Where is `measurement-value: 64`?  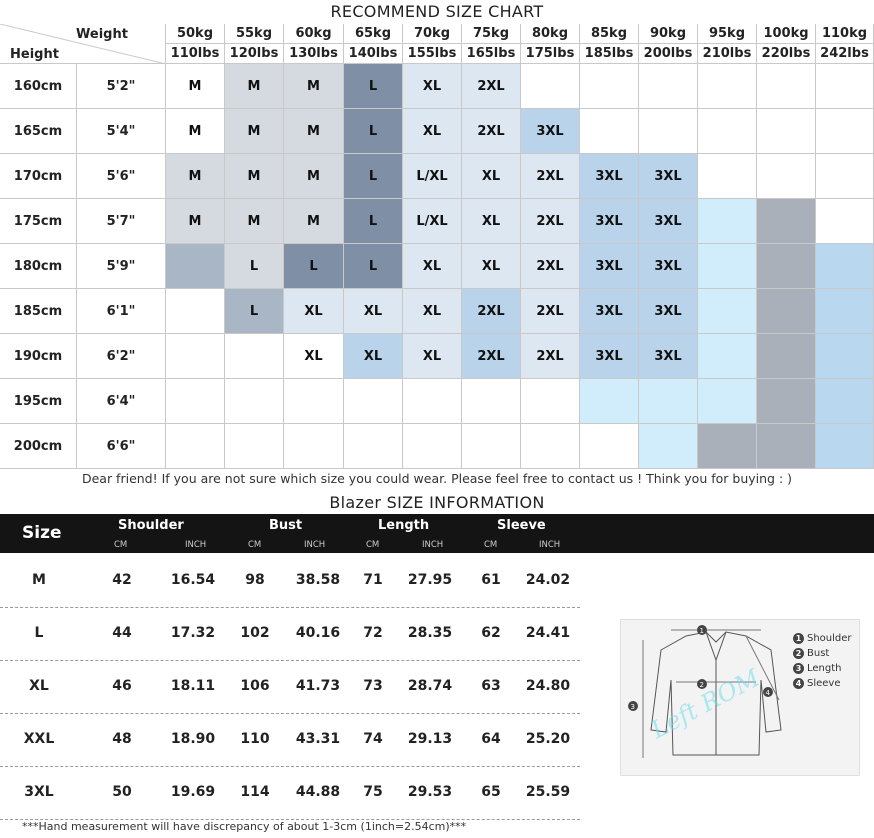
measurement-value: 64 is located at coordinates (491, 739).